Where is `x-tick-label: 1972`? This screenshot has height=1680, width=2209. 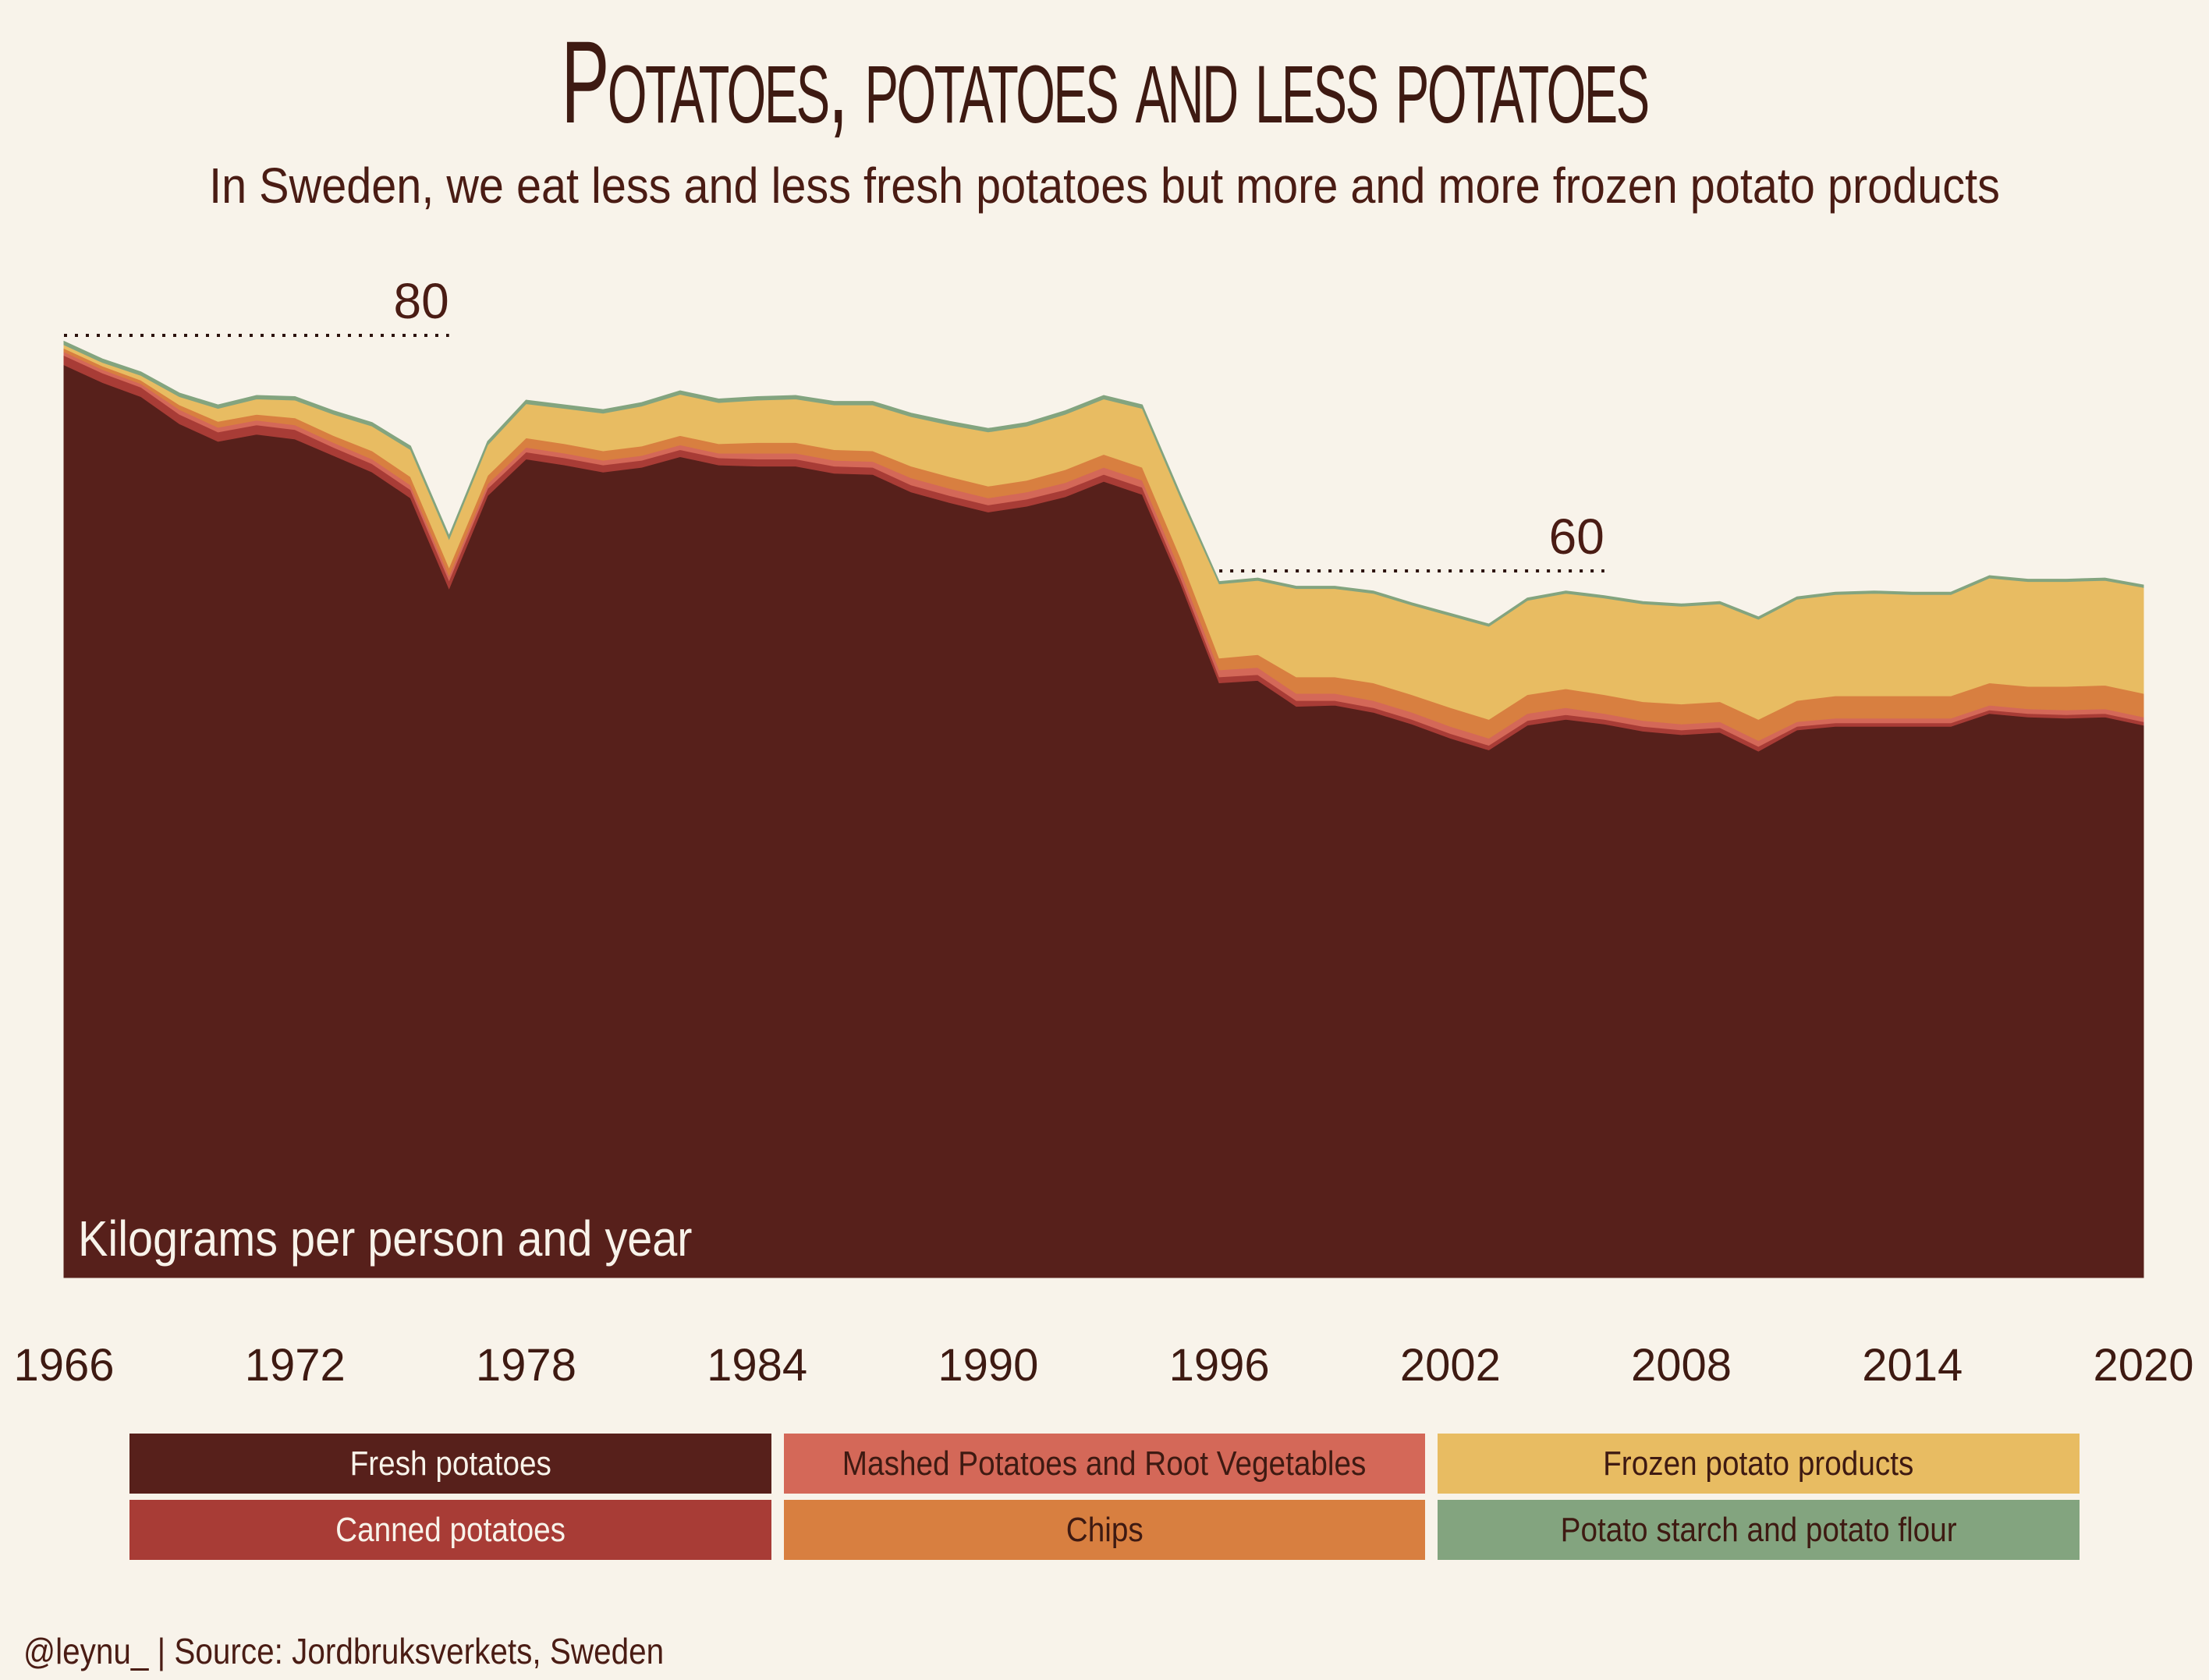
x-tick-label: 1972 is located at coordinates (296, 1366).